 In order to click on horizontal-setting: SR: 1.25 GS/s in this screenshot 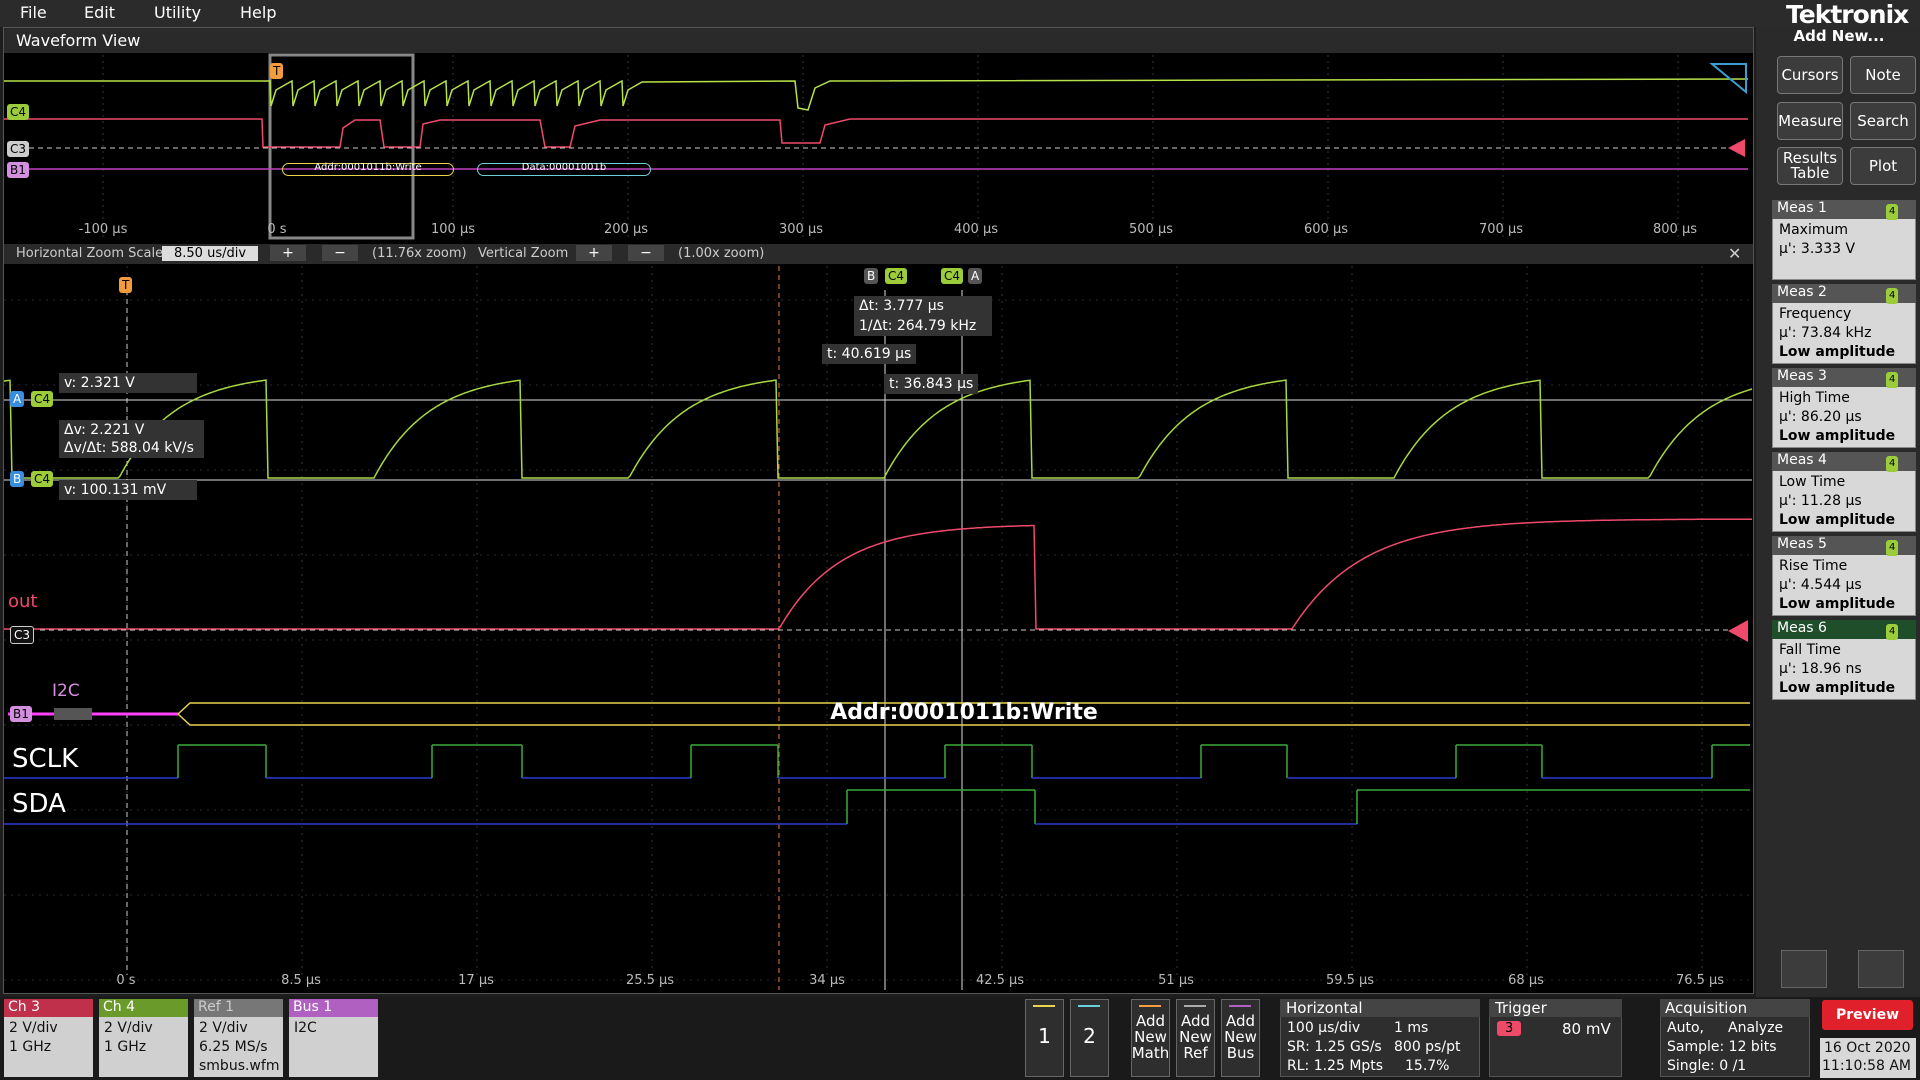, I will do `click(1334, 1047)`.